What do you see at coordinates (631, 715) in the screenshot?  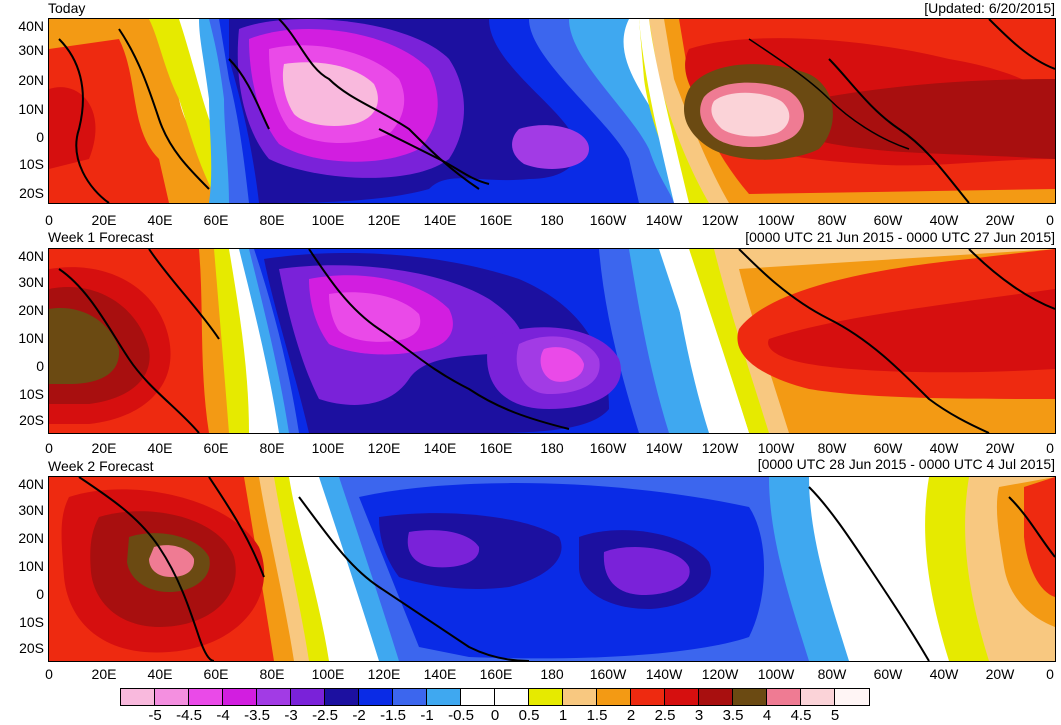 I see `legend-tick-label: 2` at bounding box center [631, 715].